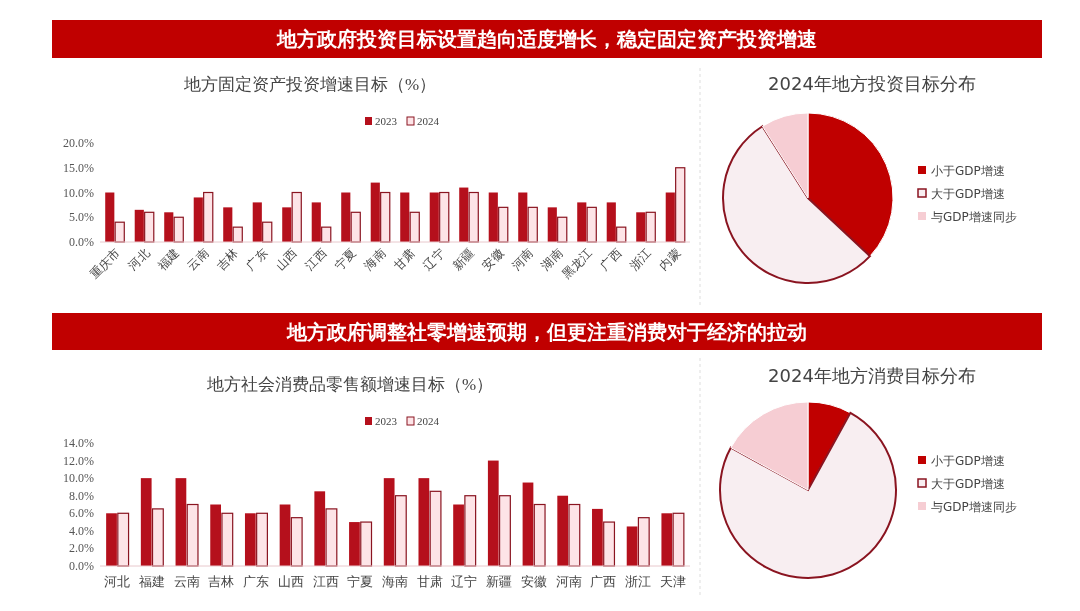 The image size is (1080, 611). I want to click on y-tick-label: 8.0%, so click(81, 495).